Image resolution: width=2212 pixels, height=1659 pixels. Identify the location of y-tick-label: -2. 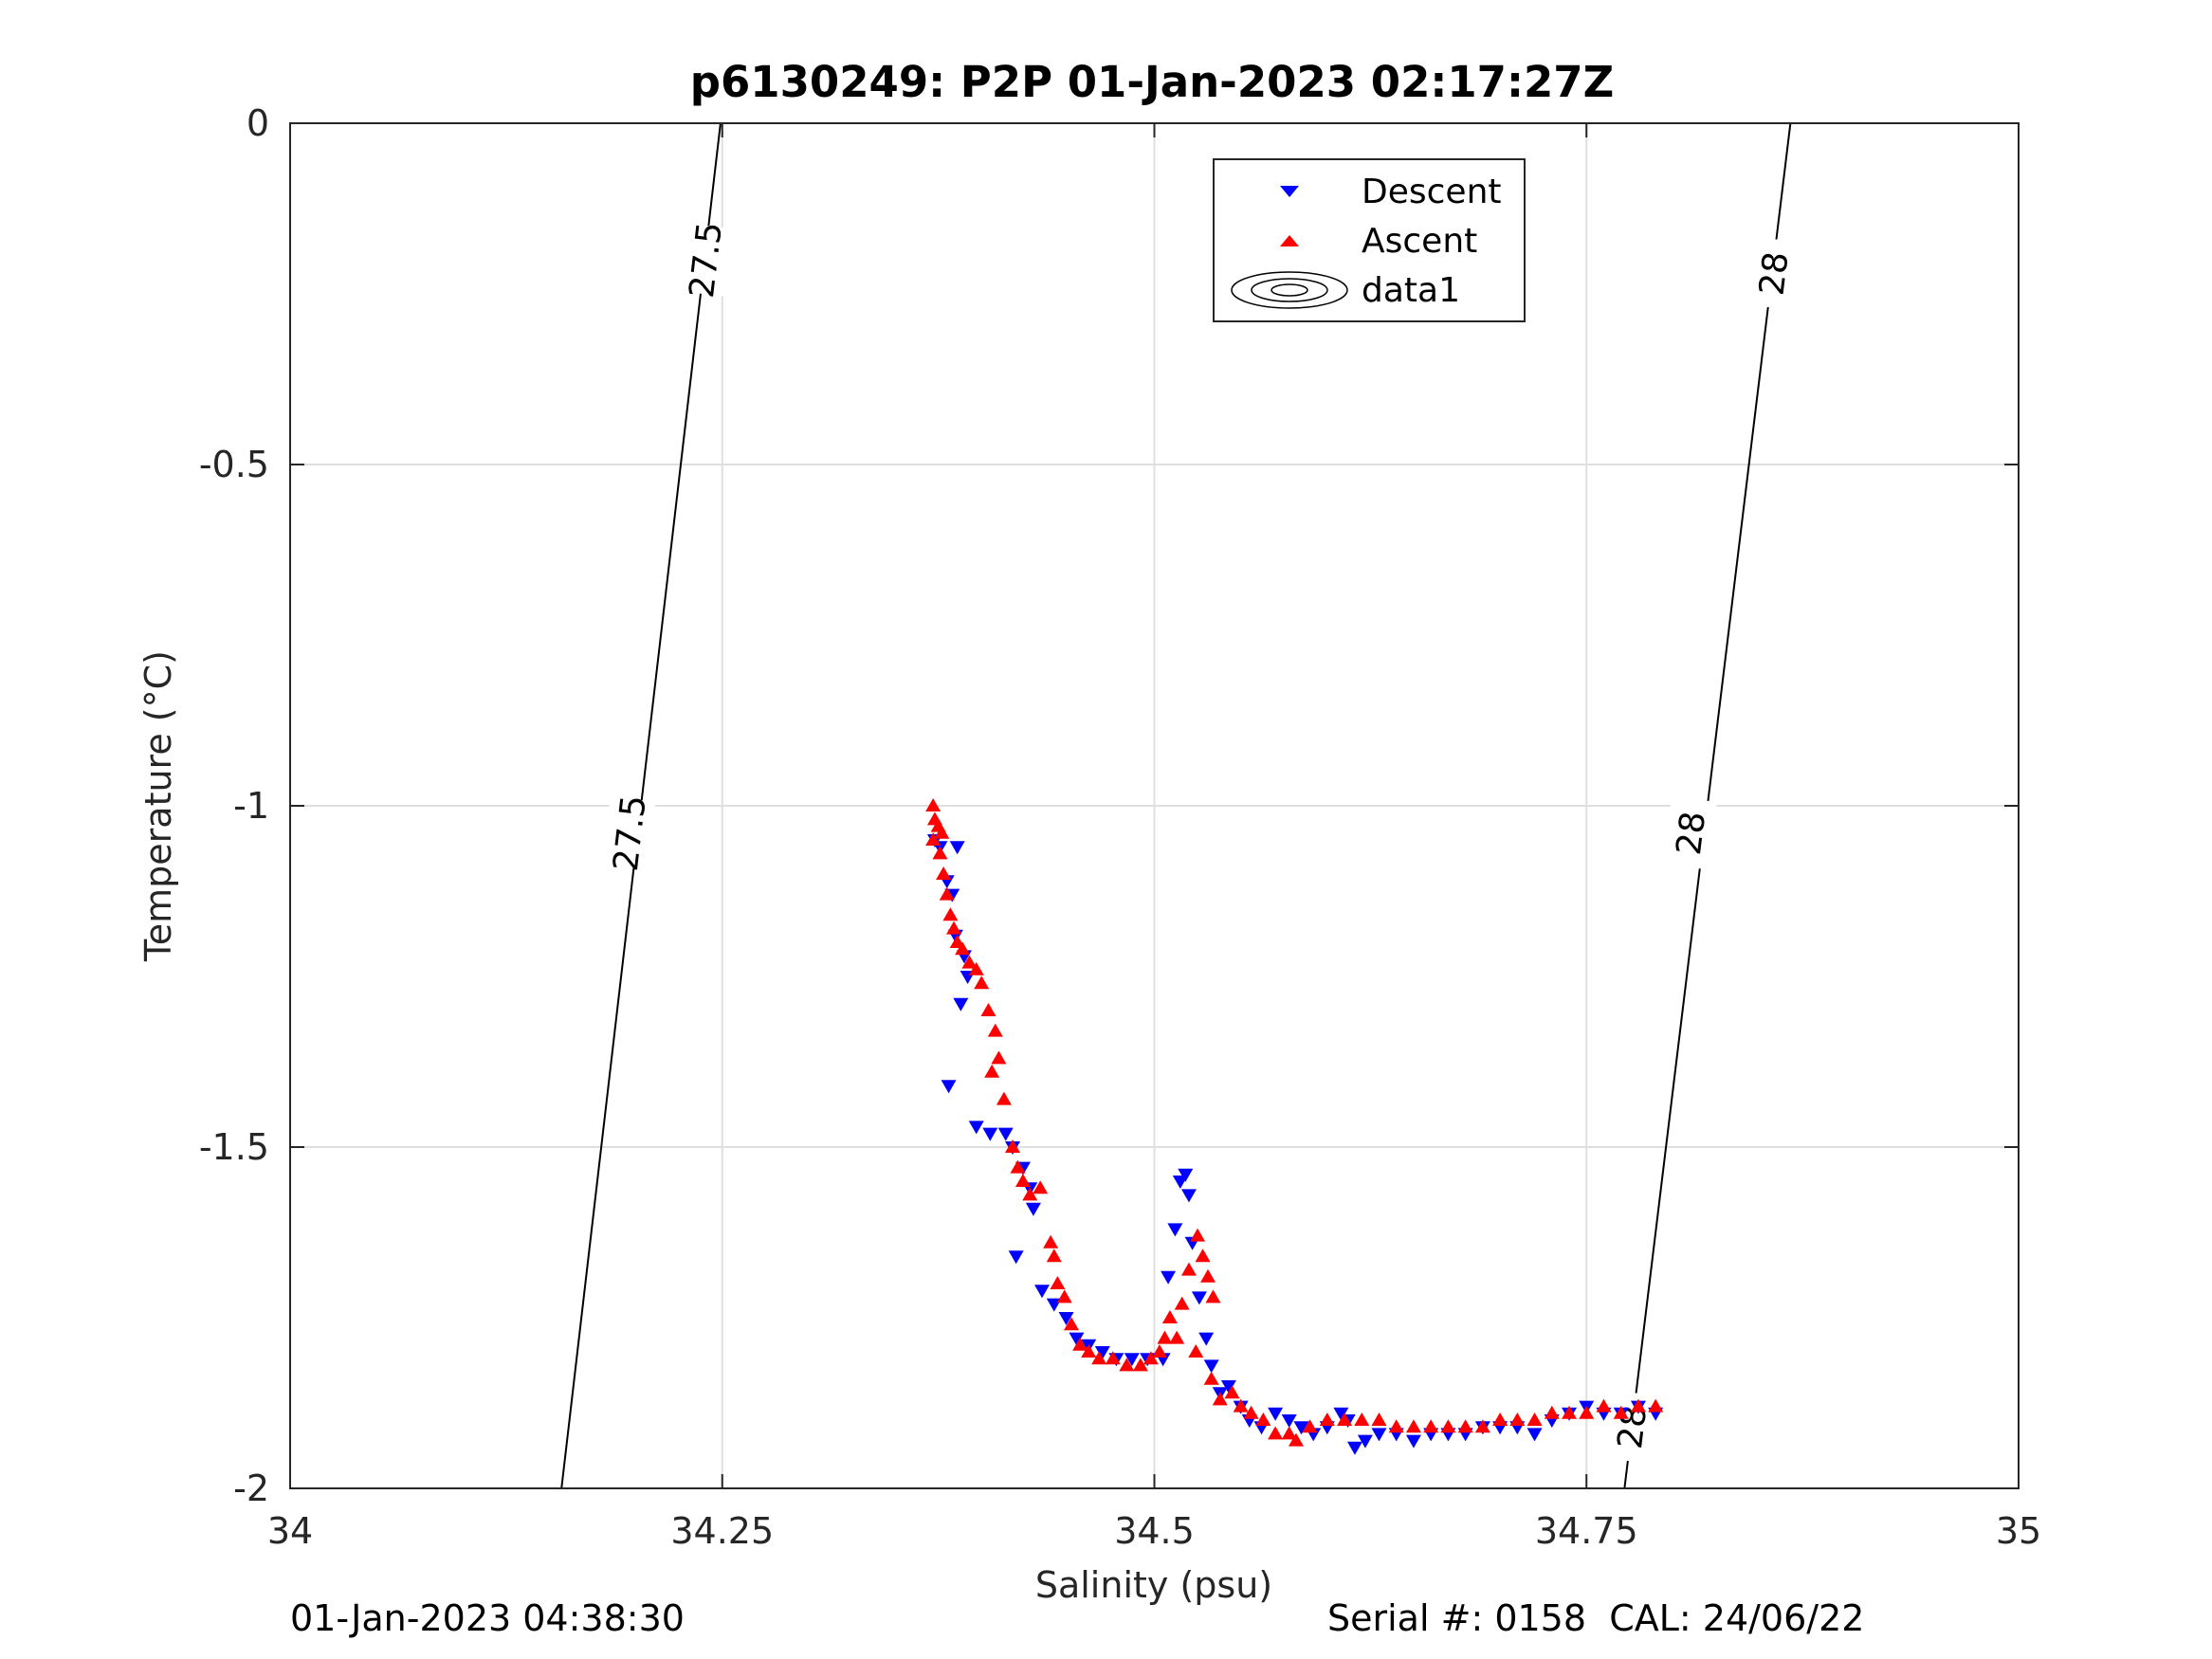
(251, 1488).